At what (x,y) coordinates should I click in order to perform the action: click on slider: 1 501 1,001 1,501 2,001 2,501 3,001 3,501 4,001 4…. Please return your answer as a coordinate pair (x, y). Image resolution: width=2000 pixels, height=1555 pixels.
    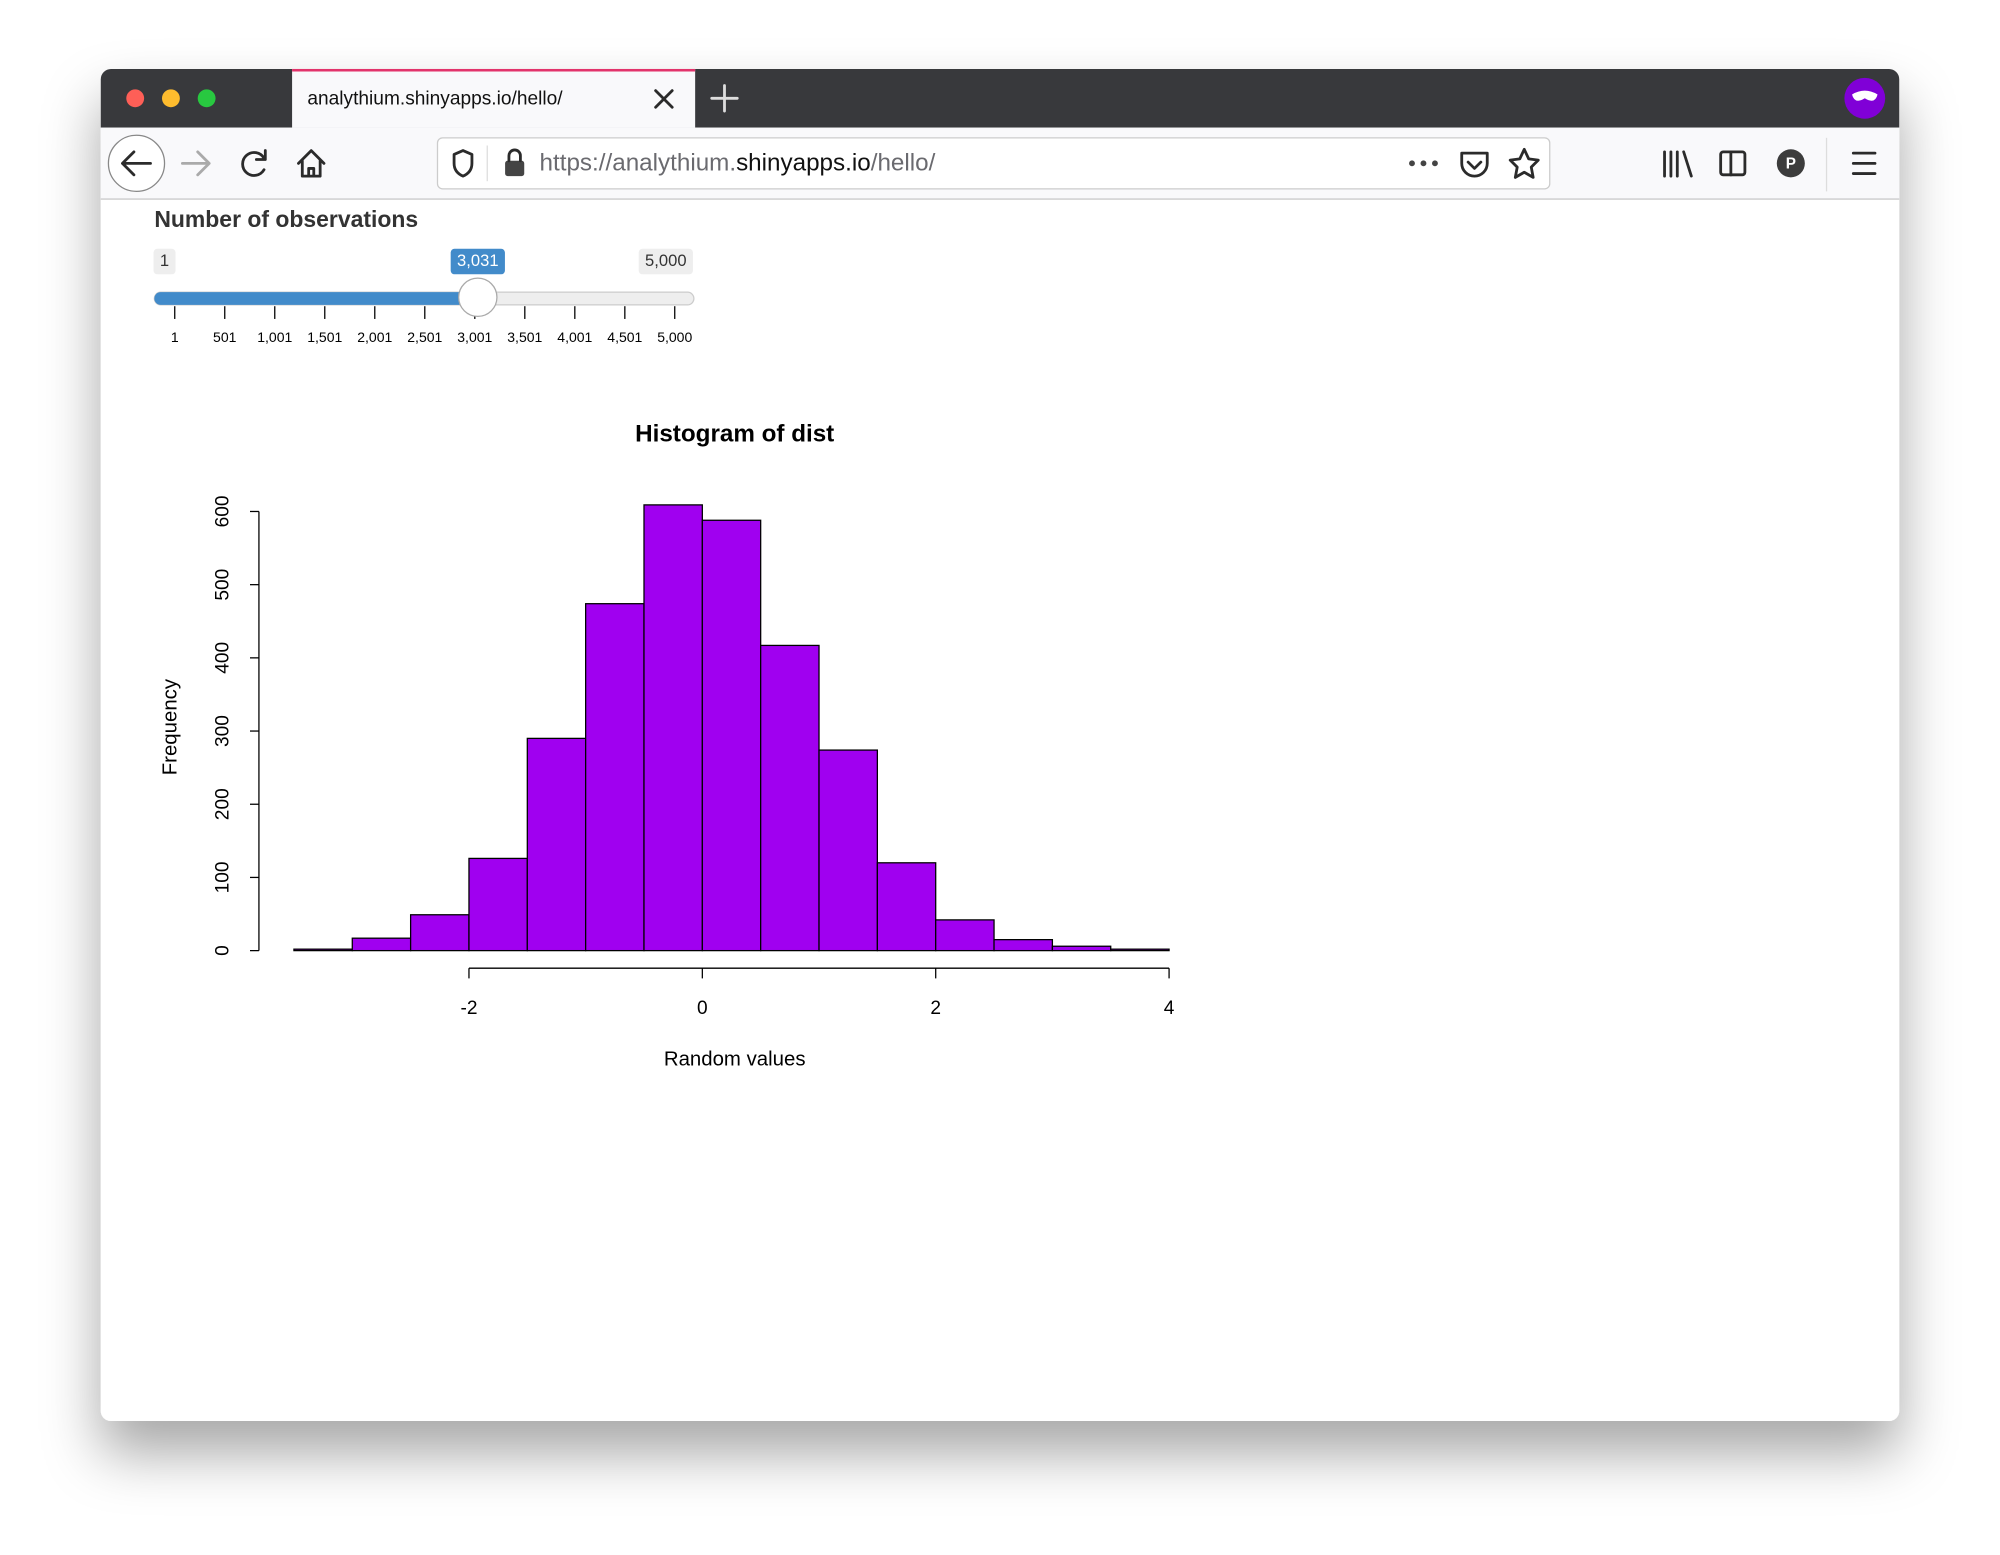
    Looking at the image, I should click on (424, 296).